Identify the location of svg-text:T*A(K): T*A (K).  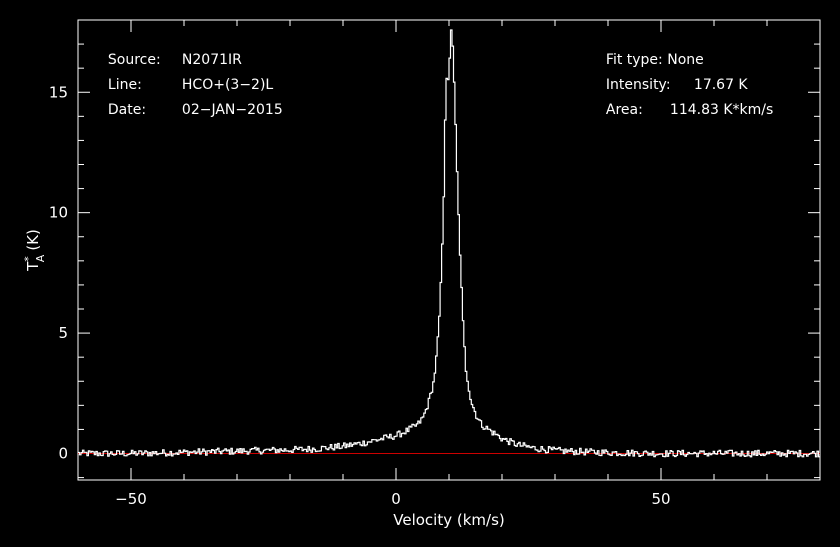
(34, 250).